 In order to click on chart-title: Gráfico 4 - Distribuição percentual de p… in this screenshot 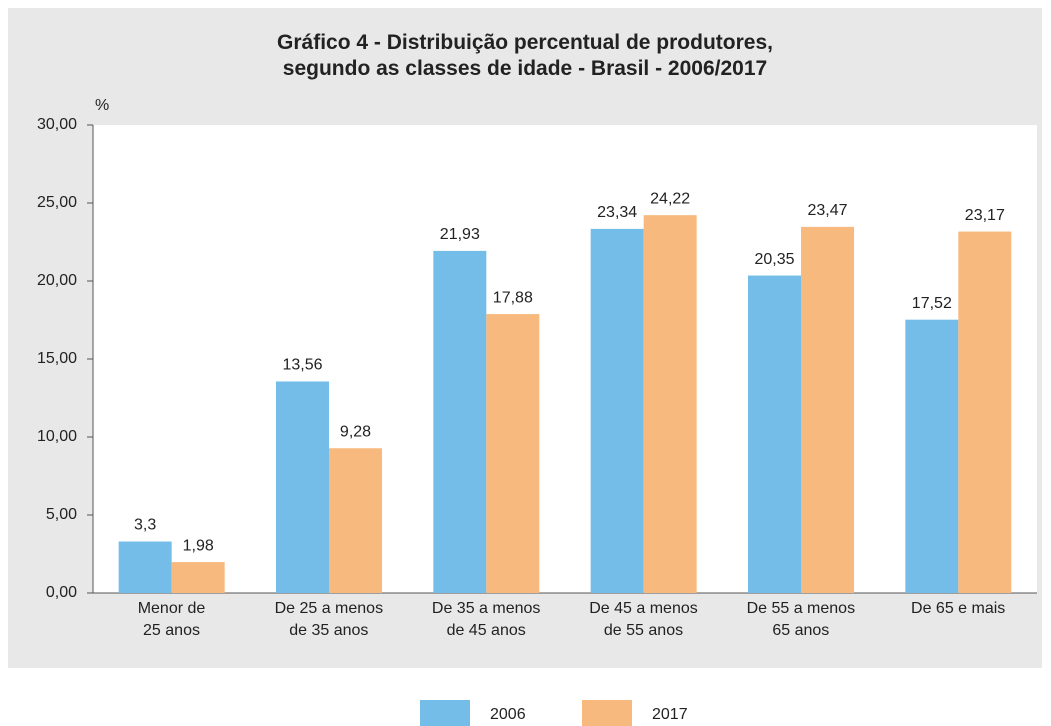, I will do `click(525, 55)`.